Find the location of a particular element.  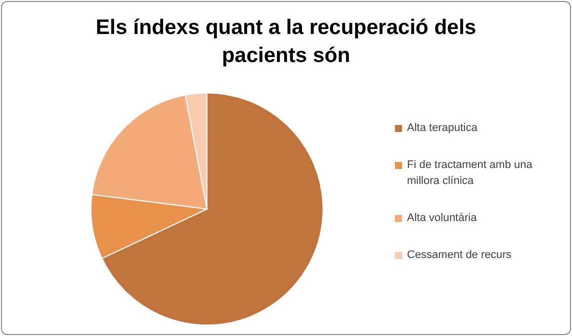

legend-label: Fi de tractament amb una millora clínica is located at coordinates (470, 173).